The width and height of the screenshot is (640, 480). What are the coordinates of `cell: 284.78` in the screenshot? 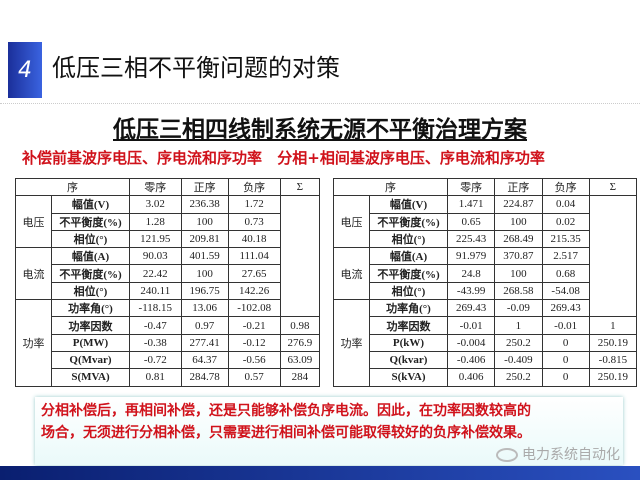 It's located at (204, 377).